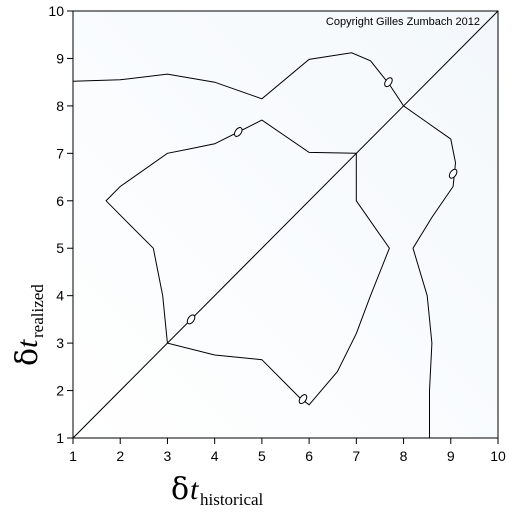 This screenshot has width=512, height=512. What do you see at coordinates (27, 357) in the screenshot?
I see `y-axis-label-symbol: δ` at bounding box center [27, 357].